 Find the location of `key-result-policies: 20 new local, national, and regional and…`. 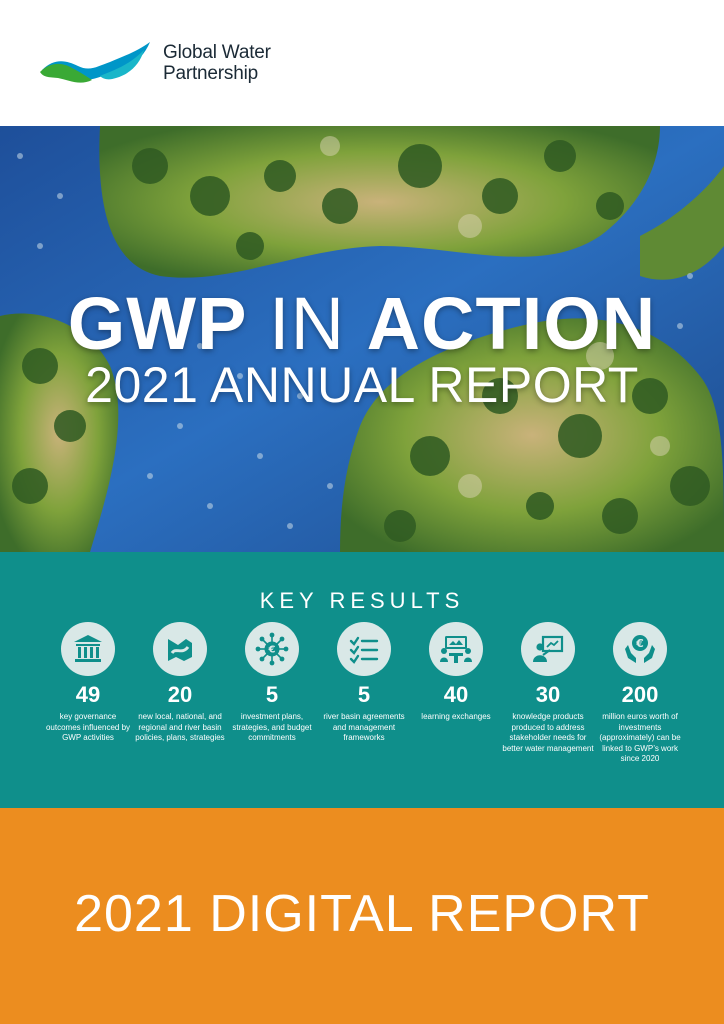

key-result-policies: 20 new local, national, and regional and… is located at coordinates (180, 683).